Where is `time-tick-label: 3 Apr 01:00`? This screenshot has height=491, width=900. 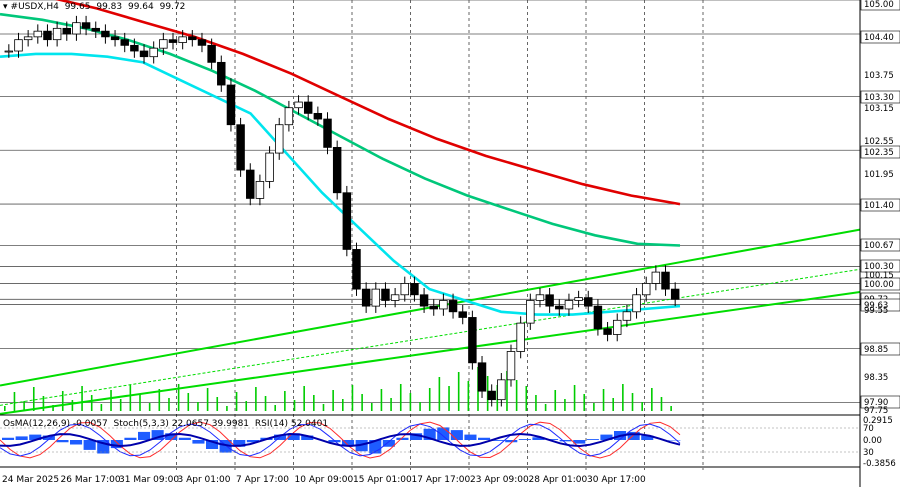
time-tick-label: 3 Apr 01:00 is located at coordinates (204, 480).